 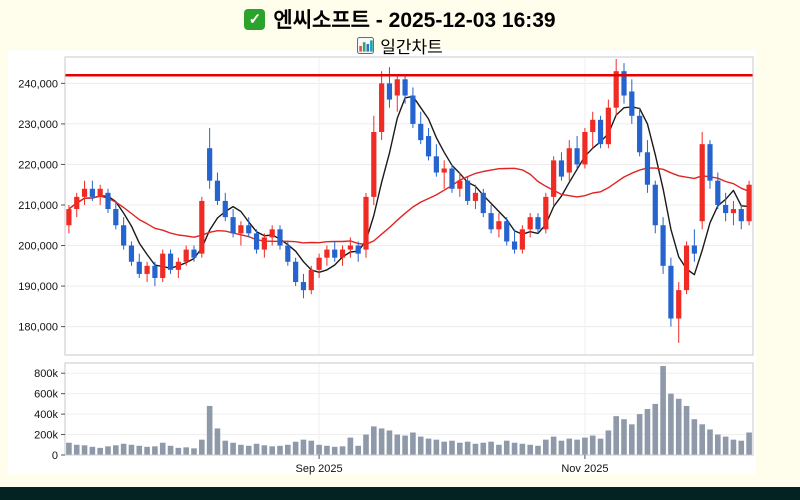 I want to click on price-tick-label: 200,000, so click(x=38, y=247).